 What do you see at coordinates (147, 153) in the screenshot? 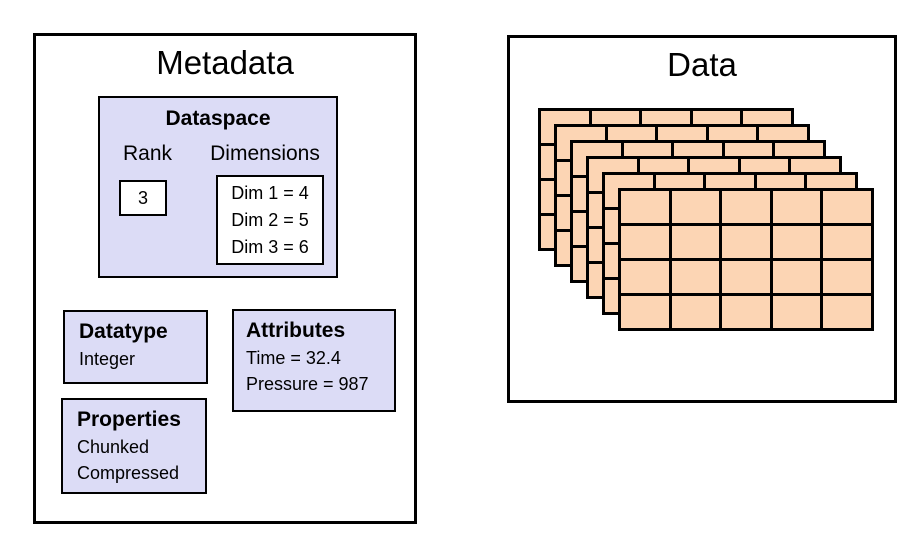
I see `rank-label: Rank` at bounding box center [147, 153].